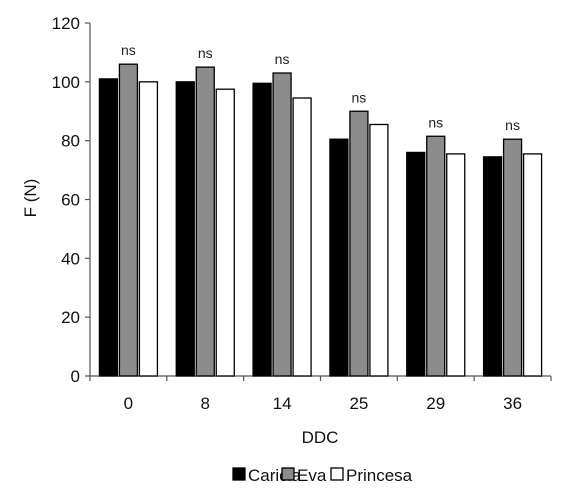 The width and height of the screenshot is (567, 495). I want to click on annotations: ns ns ns ns ns ns, so click(320, 87).